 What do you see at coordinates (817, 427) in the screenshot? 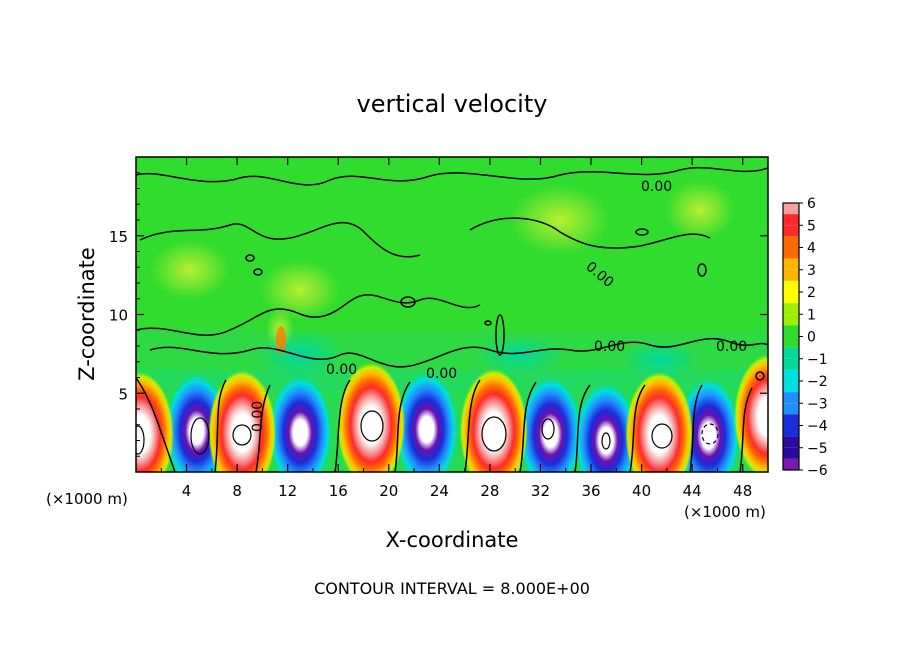
I see `colorbar-label: −4` at bounding box center [817, 427].